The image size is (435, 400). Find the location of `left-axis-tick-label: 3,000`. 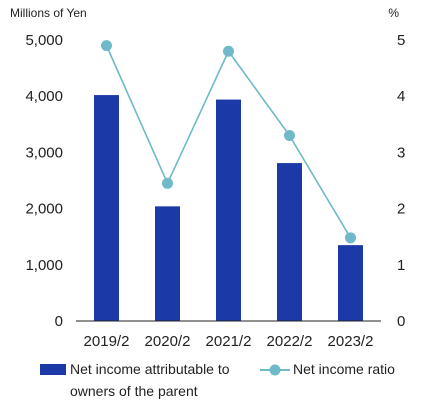

left-axis-tick-label: 3,000 is located at coordinates (44, 152).